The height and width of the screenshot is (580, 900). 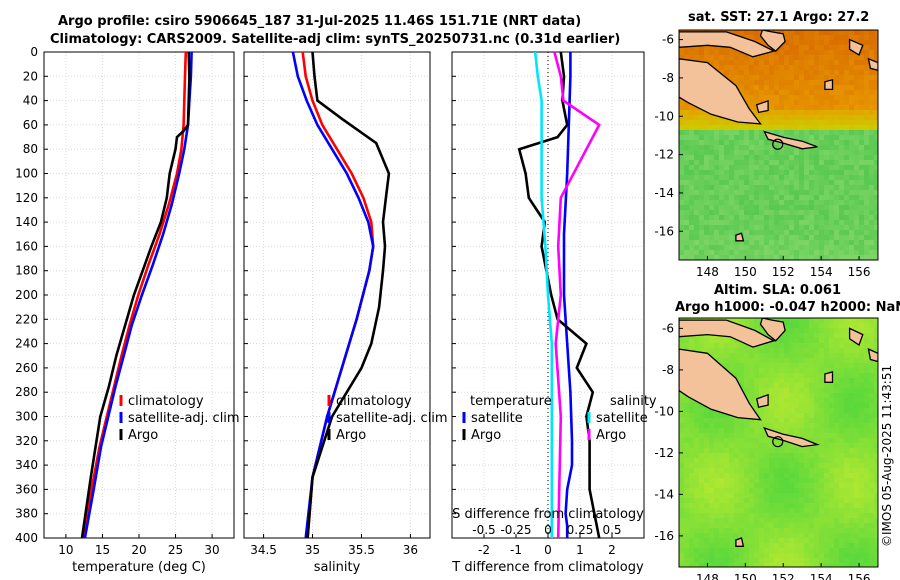 What do you see at coordinates (766, 154) in the screenshot?
I see `sst-map: 148 150 152 154 156-6-8-10-12-14-16` at bounding box center [766, 154].